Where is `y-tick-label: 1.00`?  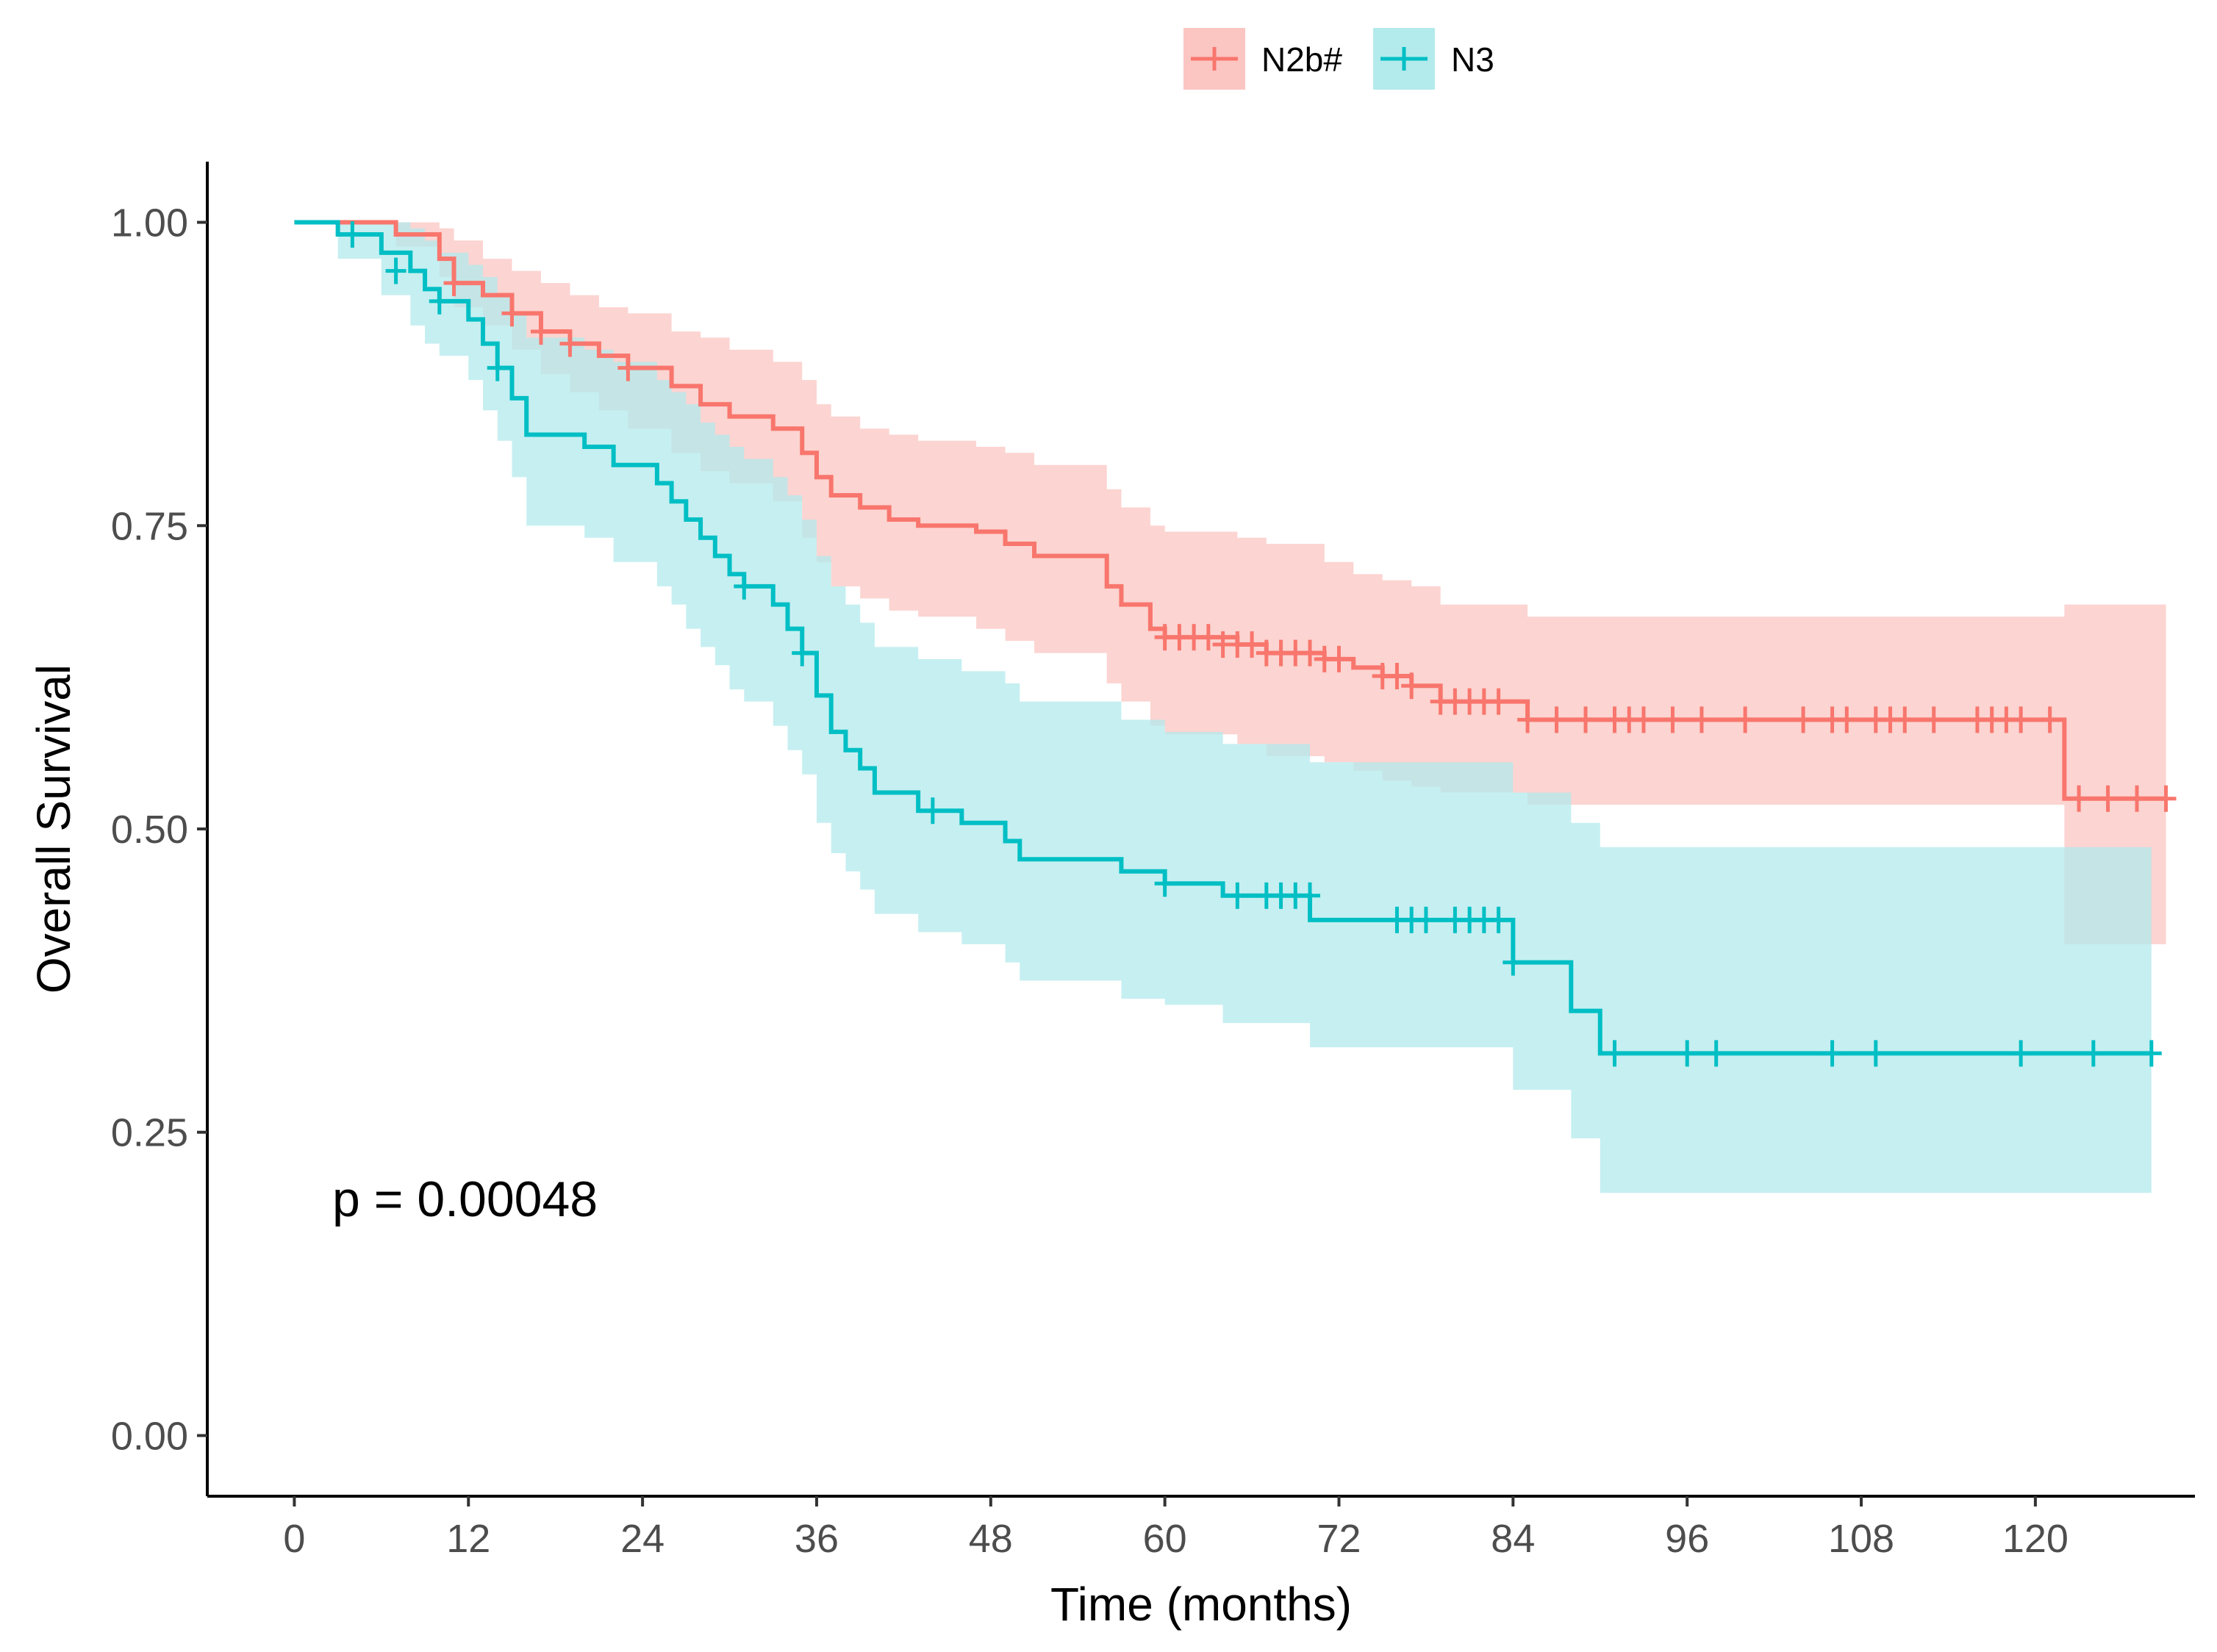
y-tick-label: 1.00 is located at coordinates (149, 223).